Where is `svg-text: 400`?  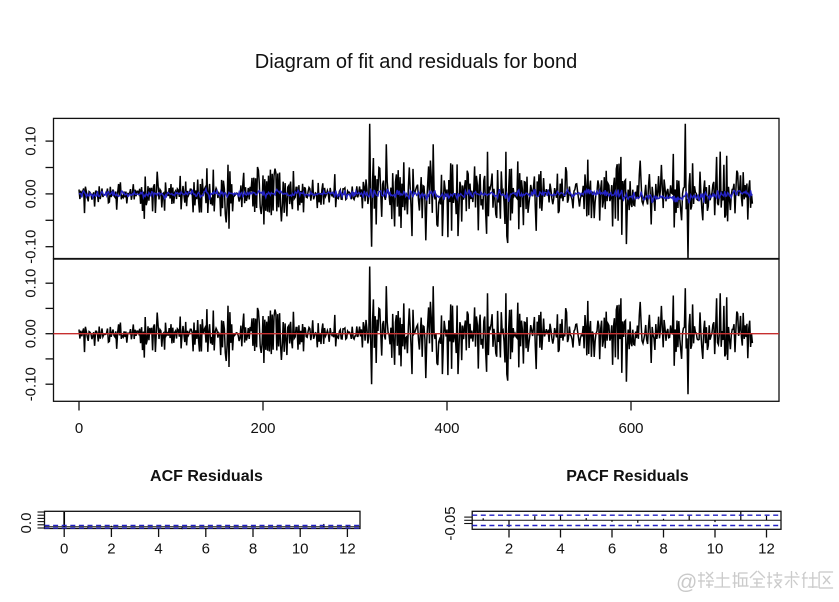 svg-text: 400 is located at coordinates (446, 428).